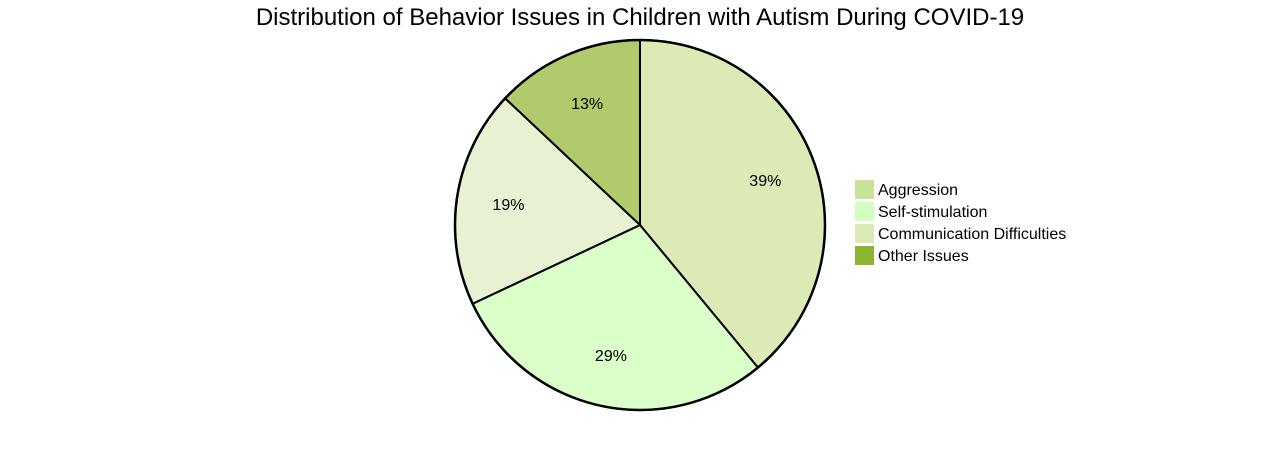 The width and height of the screenshot is (1280, 450). I want to click on legend-label: Self-stimulation, so click(932, 212).